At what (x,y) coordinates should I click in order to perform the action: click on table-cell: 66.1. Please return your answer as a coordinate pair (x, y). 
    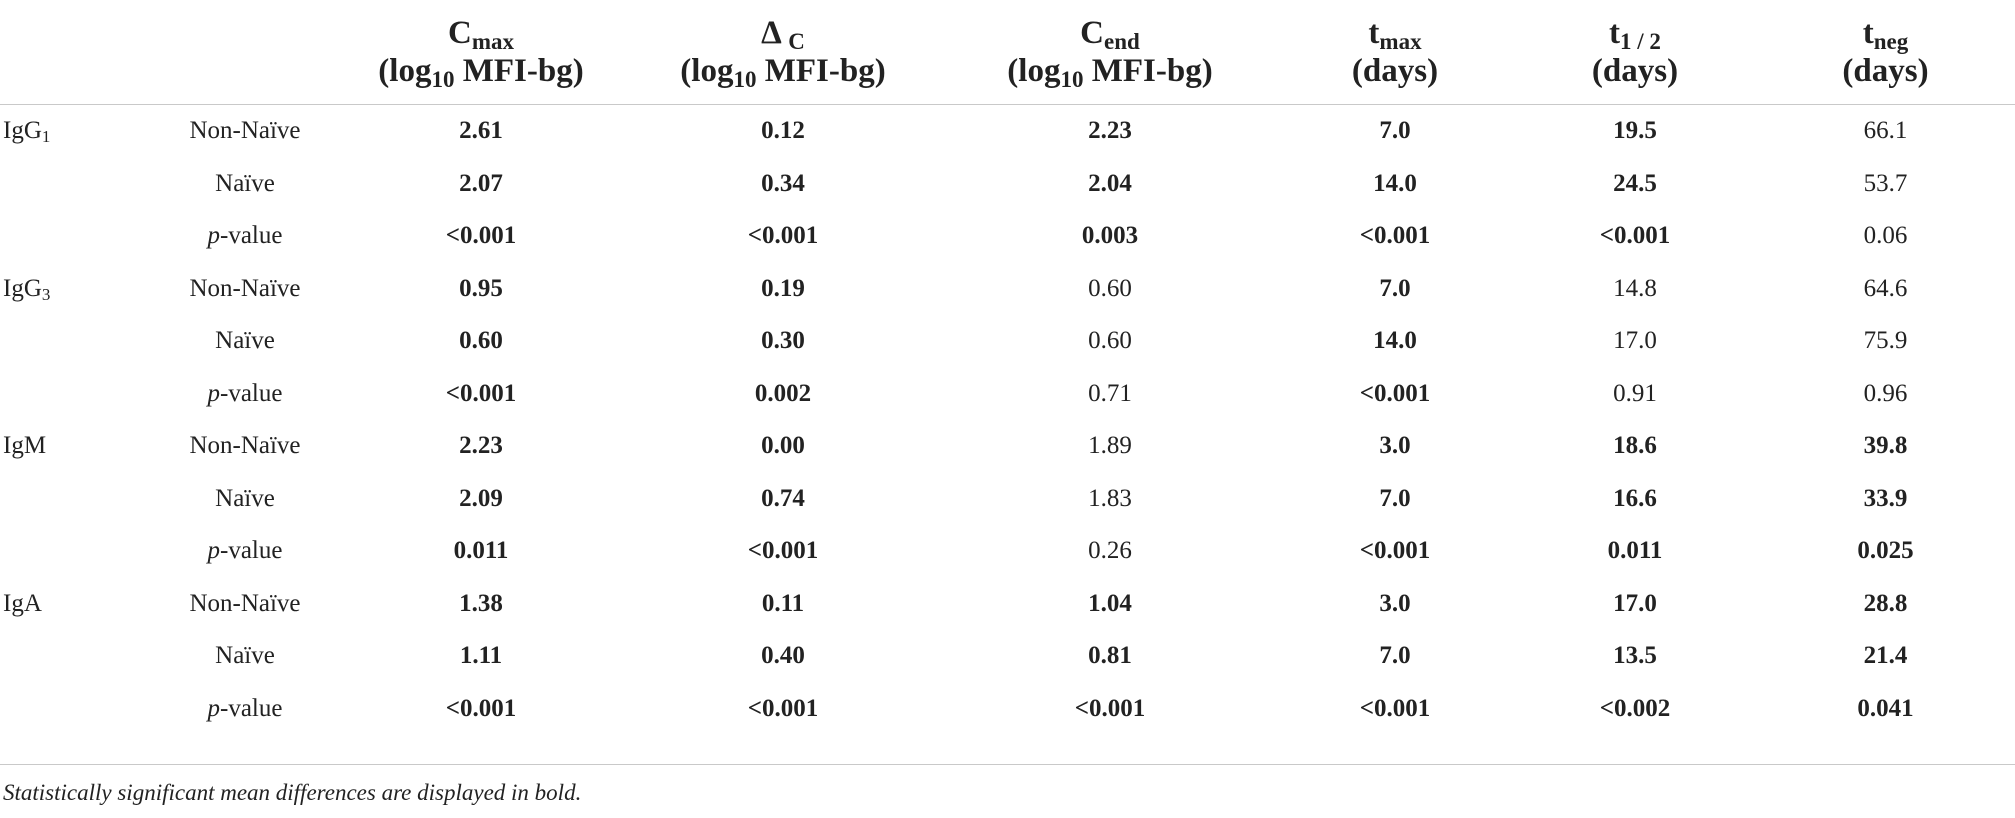
    Looking at the image, I should click on (1885, 131).